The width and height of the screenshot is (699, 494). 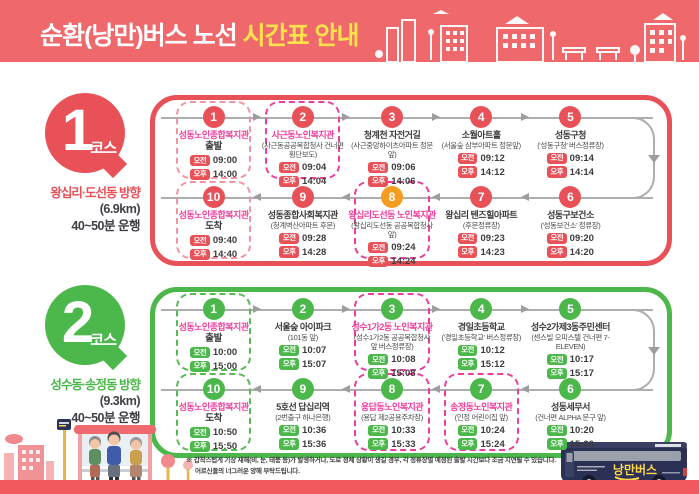 What do you see at coordinates (213, 161) in the screenshot?
I see `am-time-row: 오전 09:00` at bounding box center [213, 161].